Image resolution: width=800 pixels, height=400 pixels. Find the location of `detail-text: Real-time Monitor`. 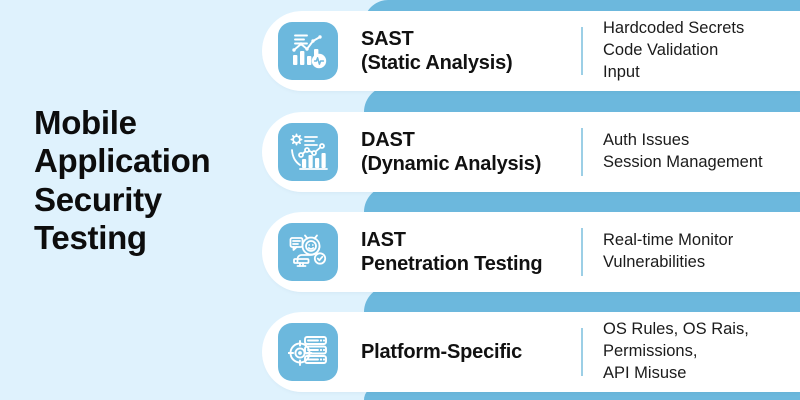

detail-text: Real-time Monitor is located at coordinates (668, 240).